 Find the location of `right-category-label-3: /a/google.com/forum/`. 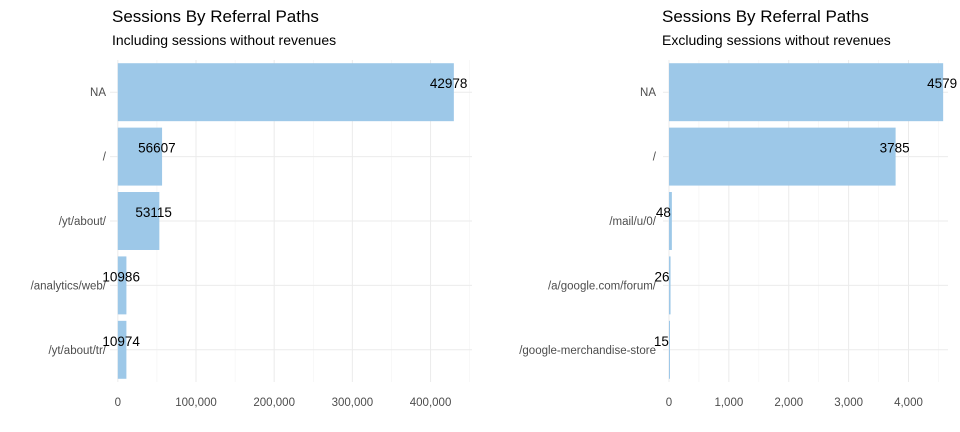

right-category-label-3: /a/google.com/forum/ is located at coordinates (602, 286).